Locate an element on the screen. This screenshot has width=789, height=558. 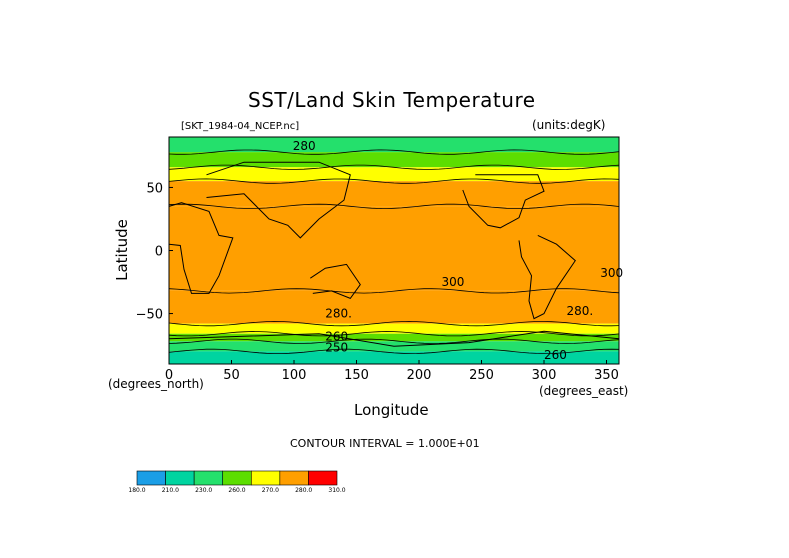
colorbar-tick-label: 270.0 is located at coordinates (270, 490).